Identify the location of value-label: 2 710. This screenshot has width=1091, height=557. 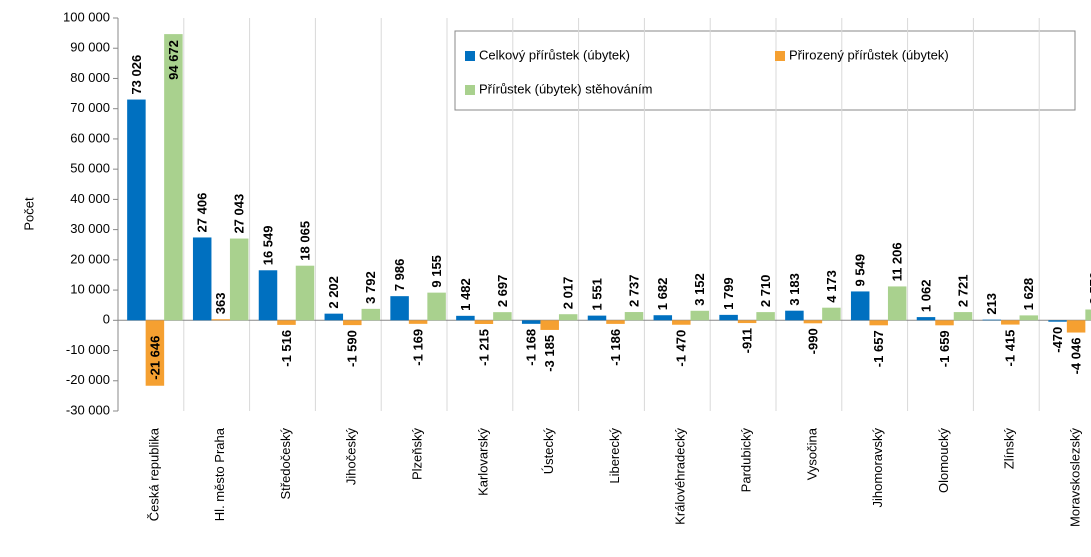
(765, 291).